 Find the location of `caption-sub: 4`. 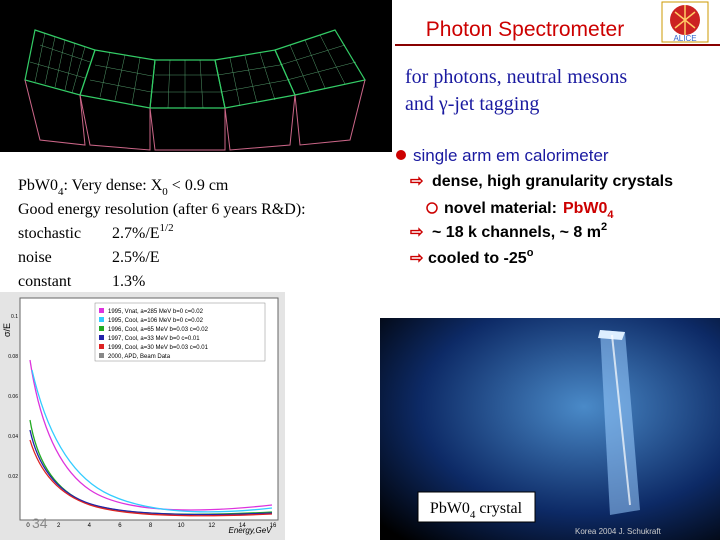

caption-sub: 4 is located at coordinates (473, 515).